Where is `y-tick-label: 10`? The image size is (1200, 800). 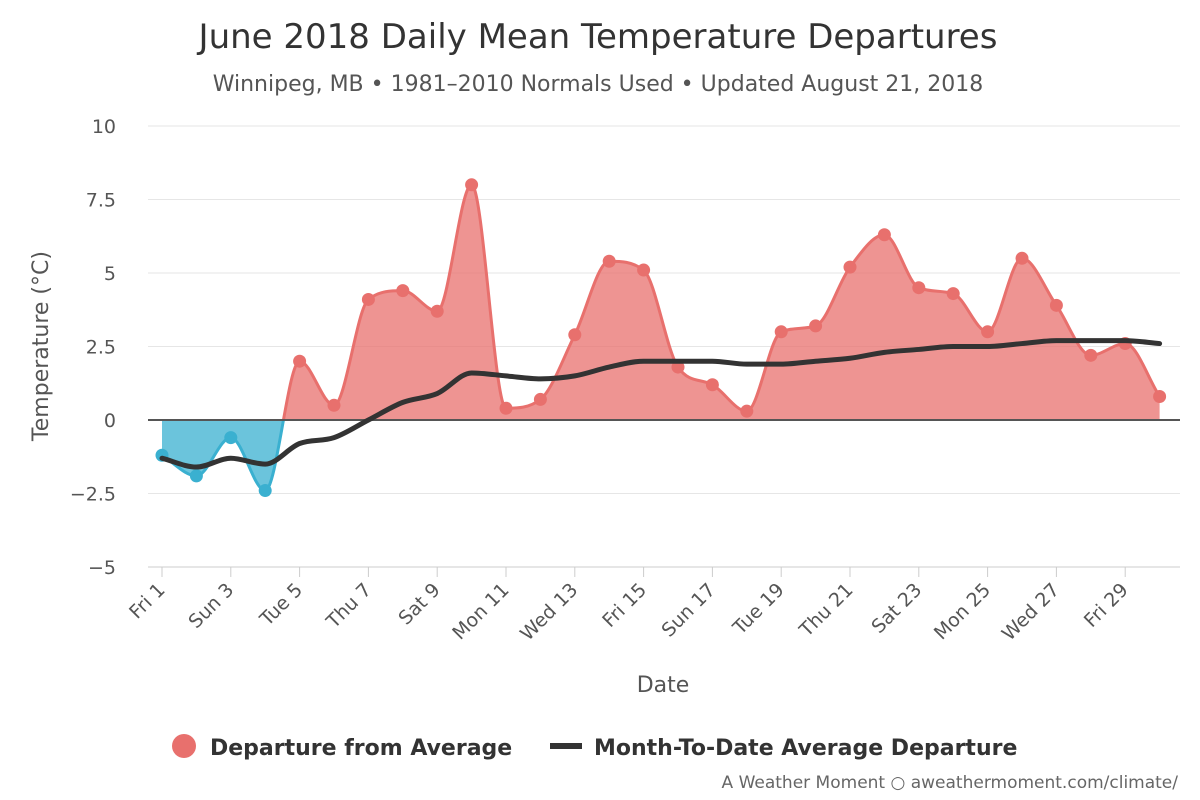
y-tick-label: 10 is located at coordinates (104, 127).